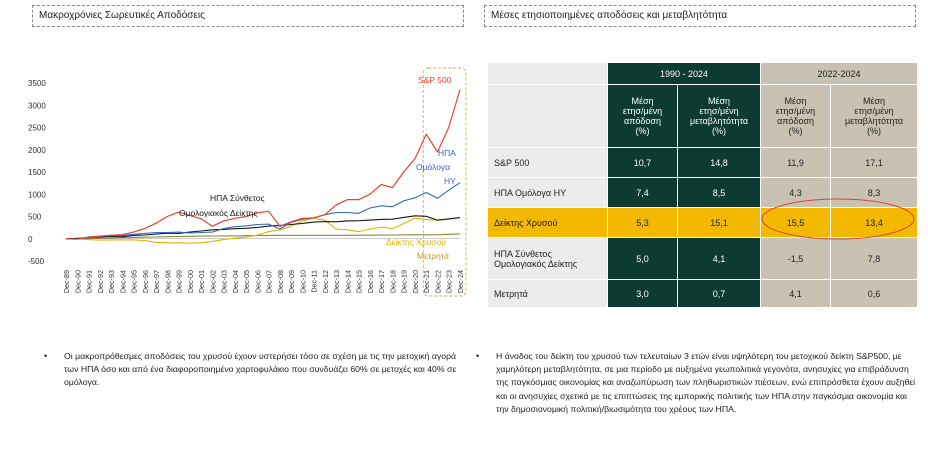  Describe the element at coordinates (66, 281) in the screenshot. I see `x-tick-label: Dec-89` at that location.